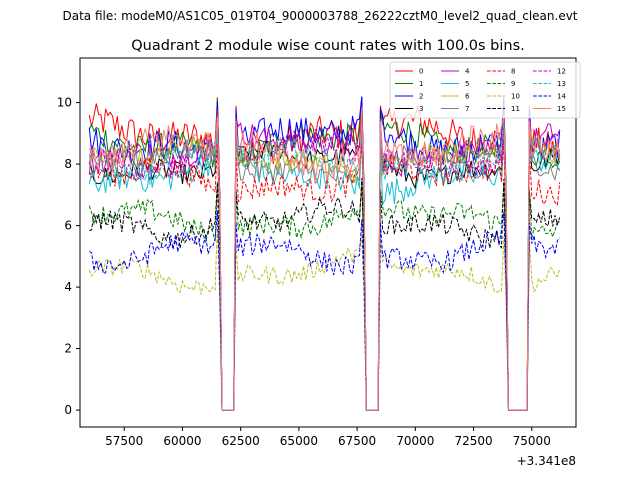  Describe the element at coordinates (561, 72) in the screenshot. I see `legend-label-12: 12` at that location.